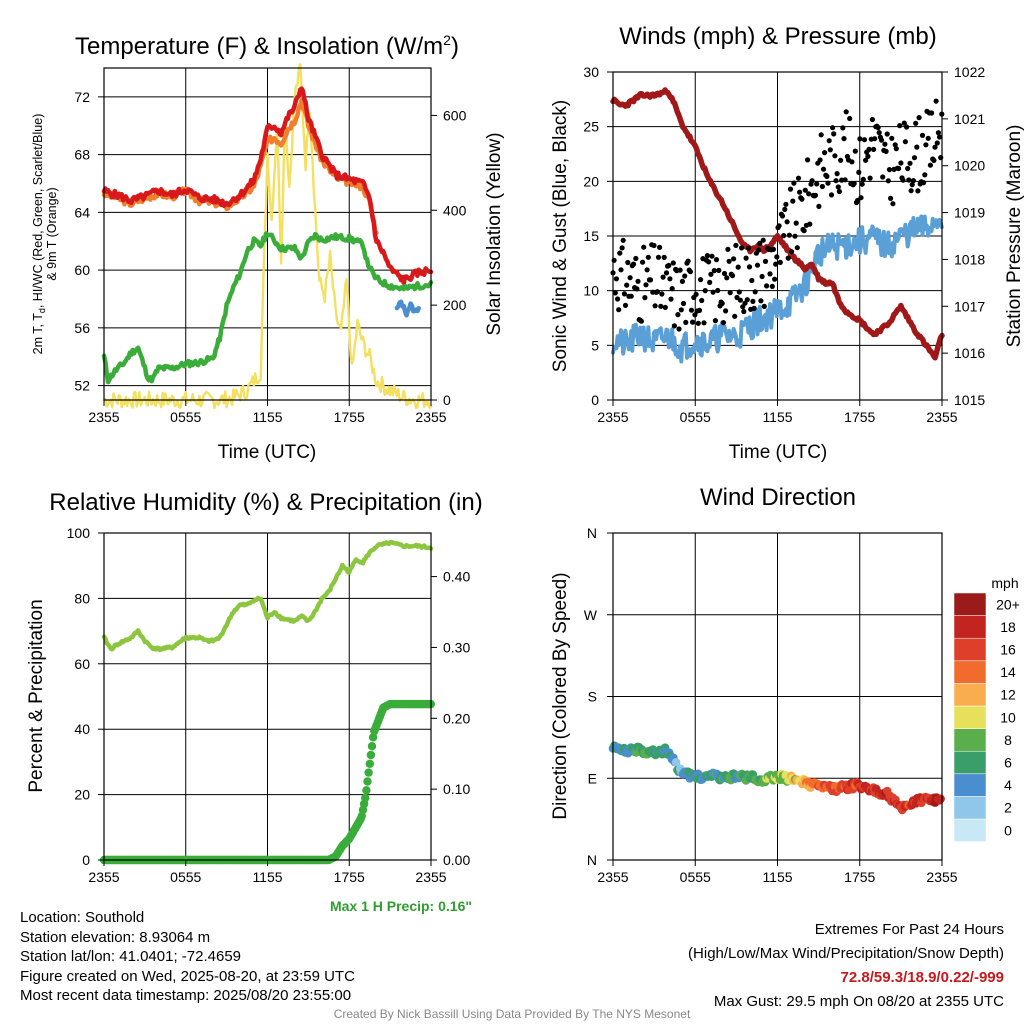  I want to click on rh-ytick-label: 60, so click(82, 664).